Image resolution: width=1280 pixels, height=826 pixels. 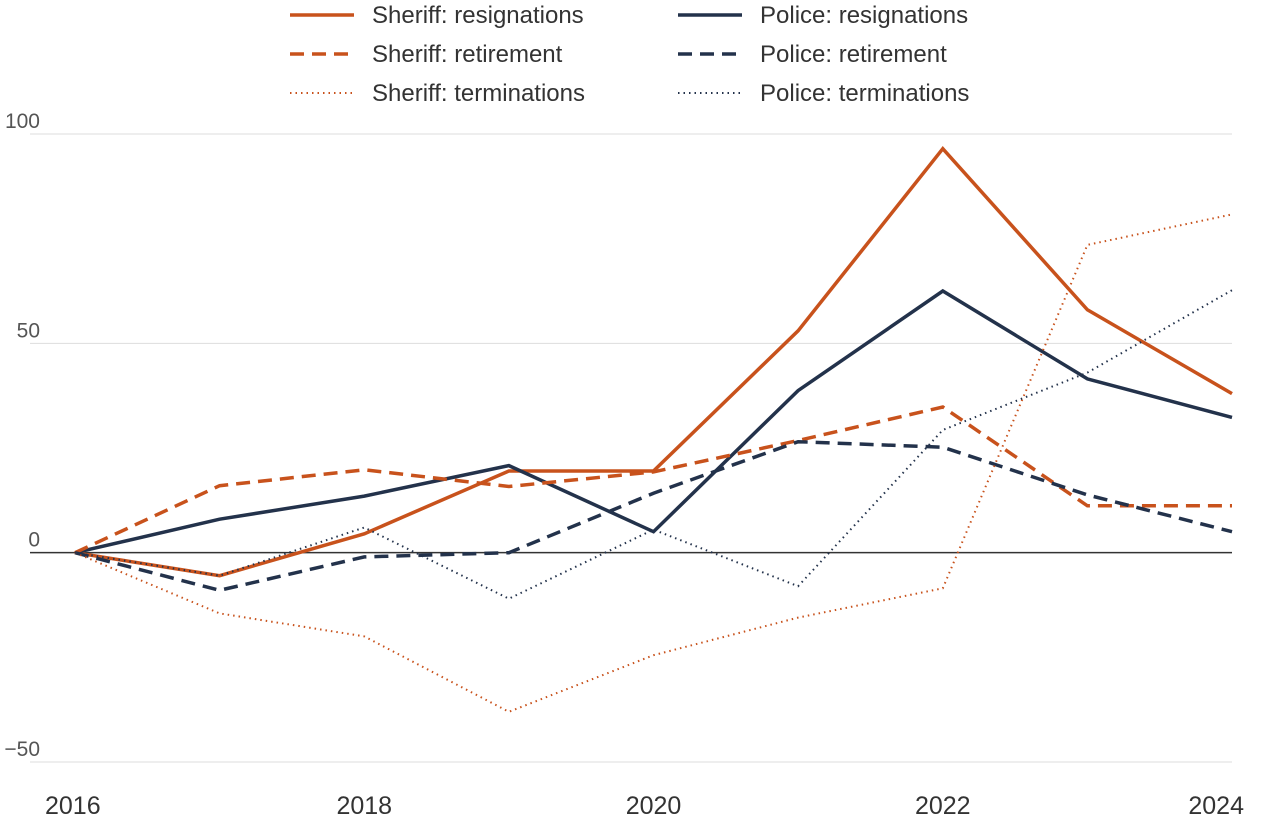 I want to click on x-tick-label: 2016, so click(x=73, y=806).